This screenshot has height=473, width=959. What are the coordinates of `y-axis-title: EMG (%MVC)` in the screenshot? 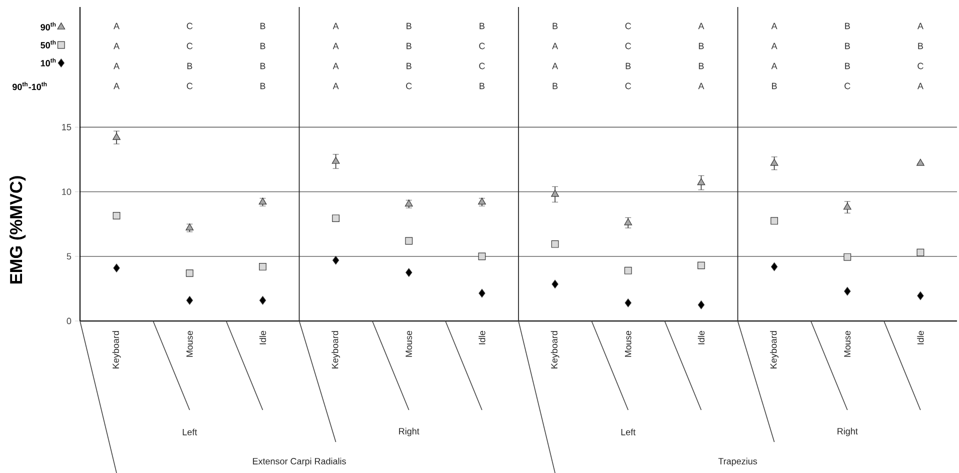 It's located at (17, 230).